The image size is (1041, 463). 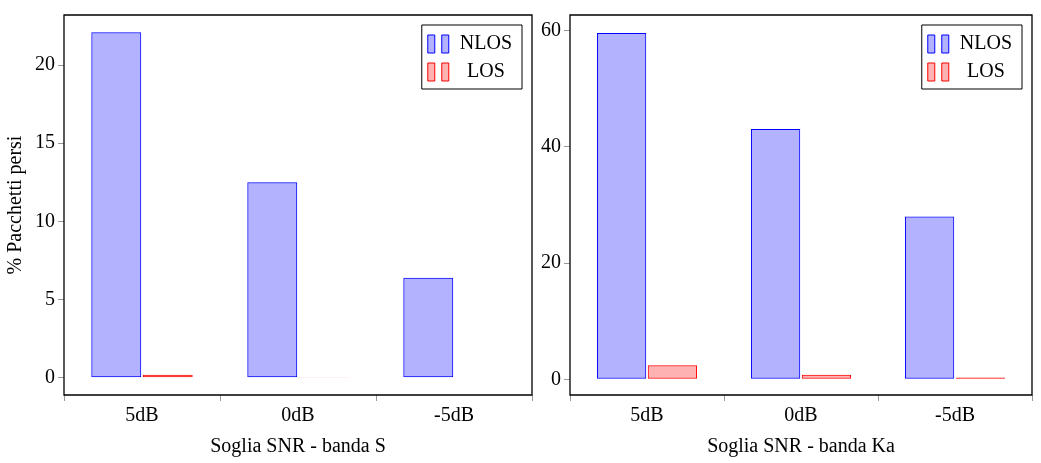 I want to click on y-tick-label: 40, so click(x=551, y=145).